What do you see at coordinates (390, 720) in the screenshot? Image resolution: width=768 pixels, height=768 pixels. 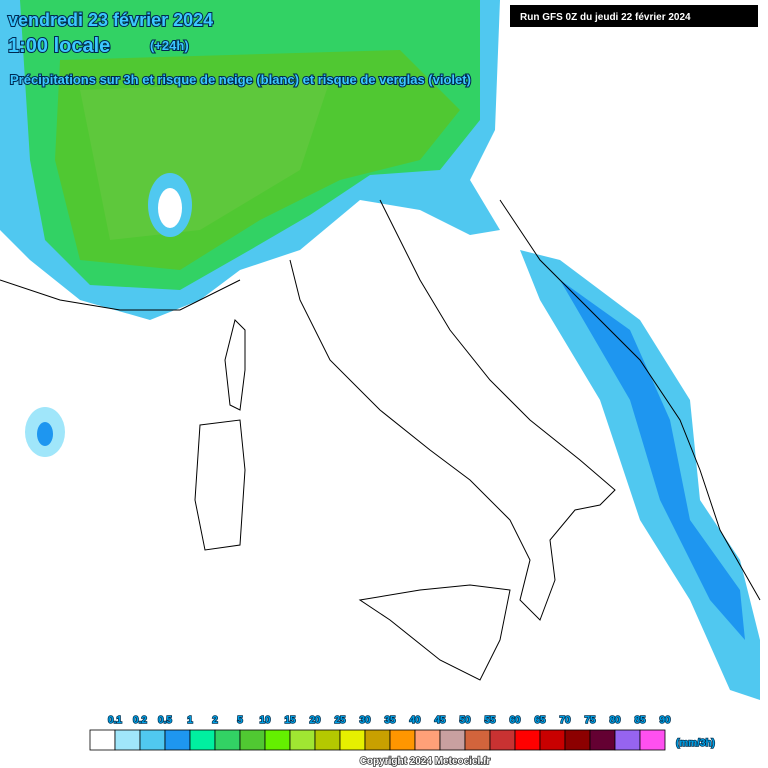 I see `legend-label: 35` at bounding box center [390, 720].